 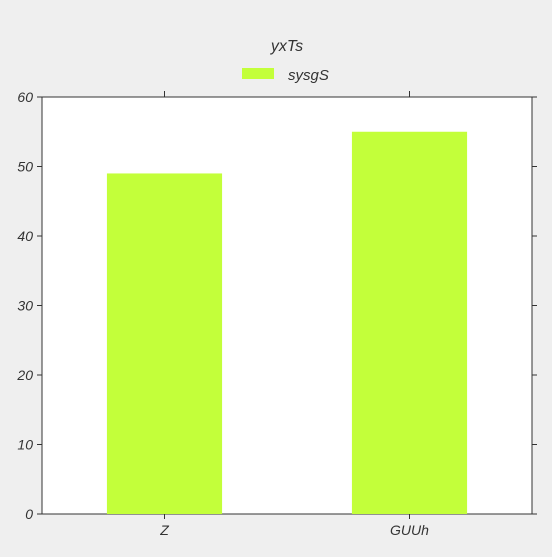 What do you see at coordinates (286, 46) in the screenshot?
I see `chart-title: yxTs` at bounding box center [286, 46].